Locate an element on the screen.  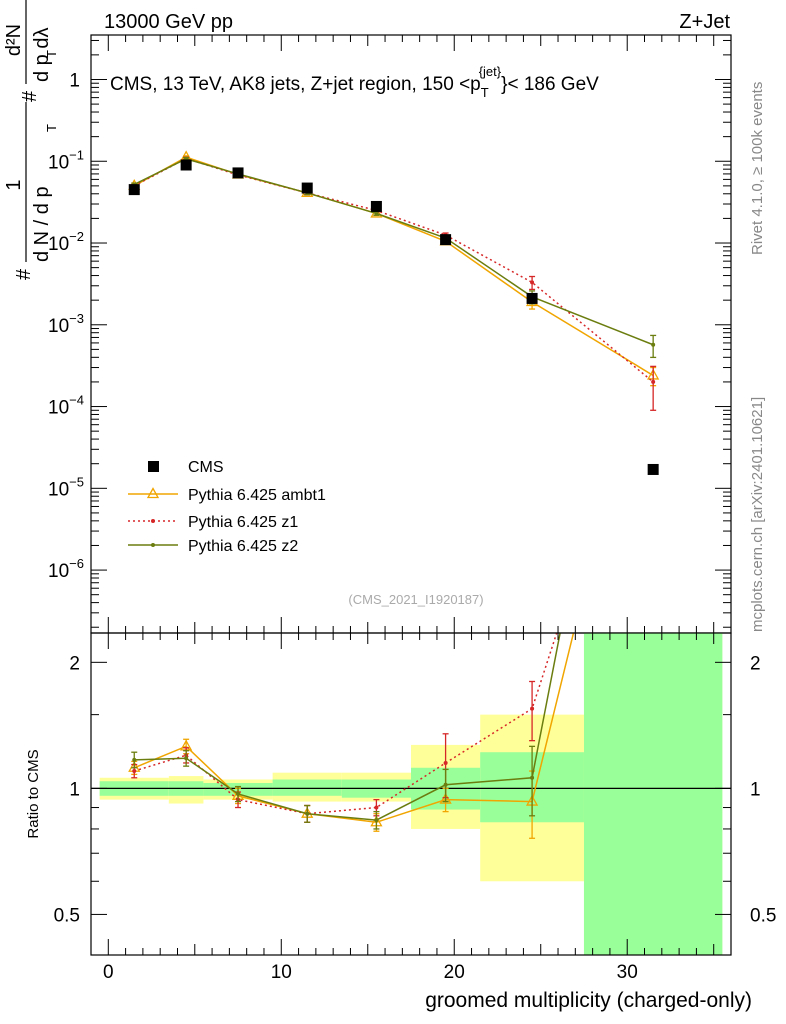
y-label-hash-2: # is located at coordinates (30, 96).